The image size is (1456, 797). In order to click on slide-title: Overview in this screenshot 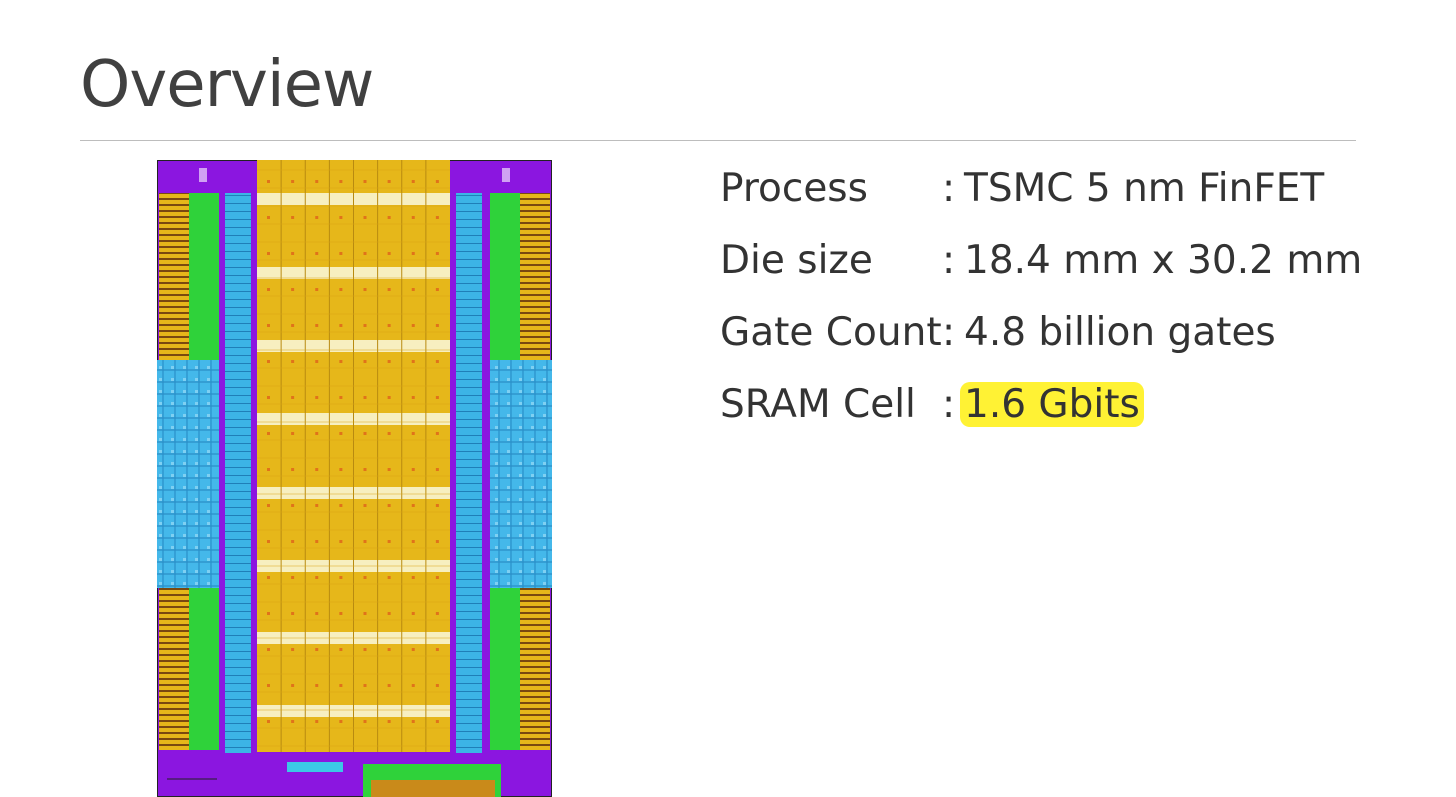, I will do `click(227, 85)`.